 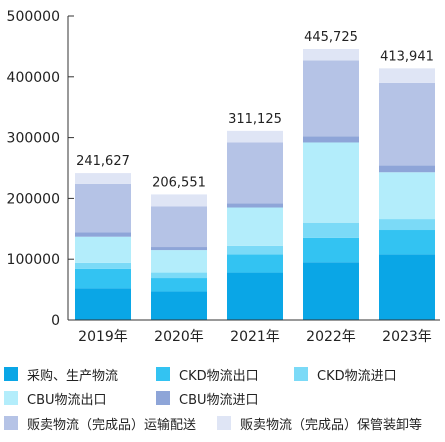 I want to click on legend-item: 采购、生产物流, so click(x=61, y=374).